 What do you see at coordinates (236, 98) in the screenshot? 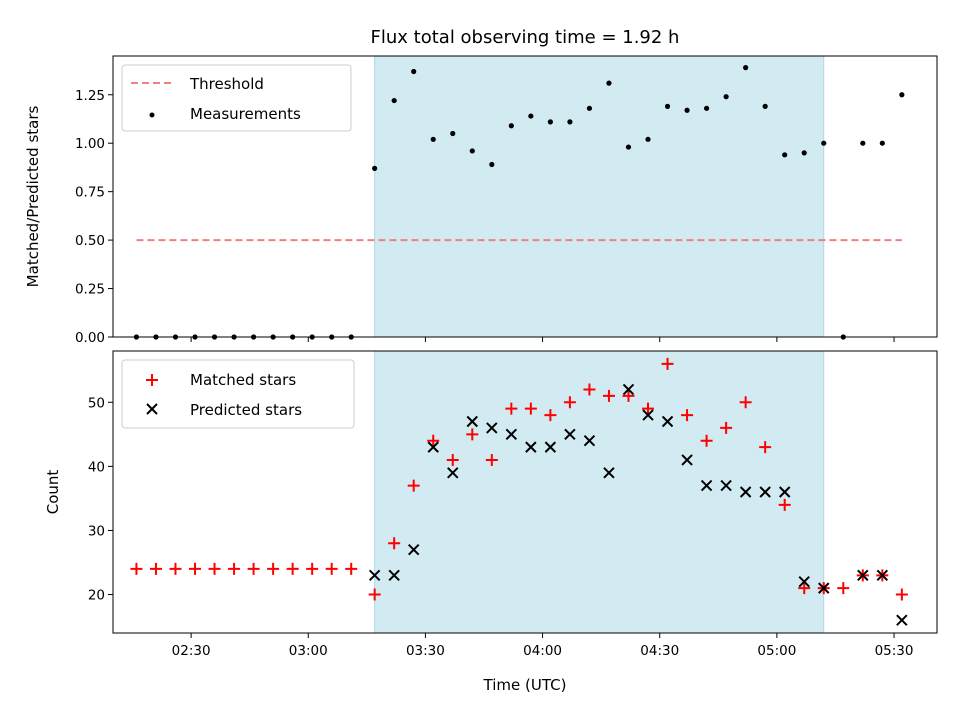
I see `legend-box` at bounding box center [236, 98].